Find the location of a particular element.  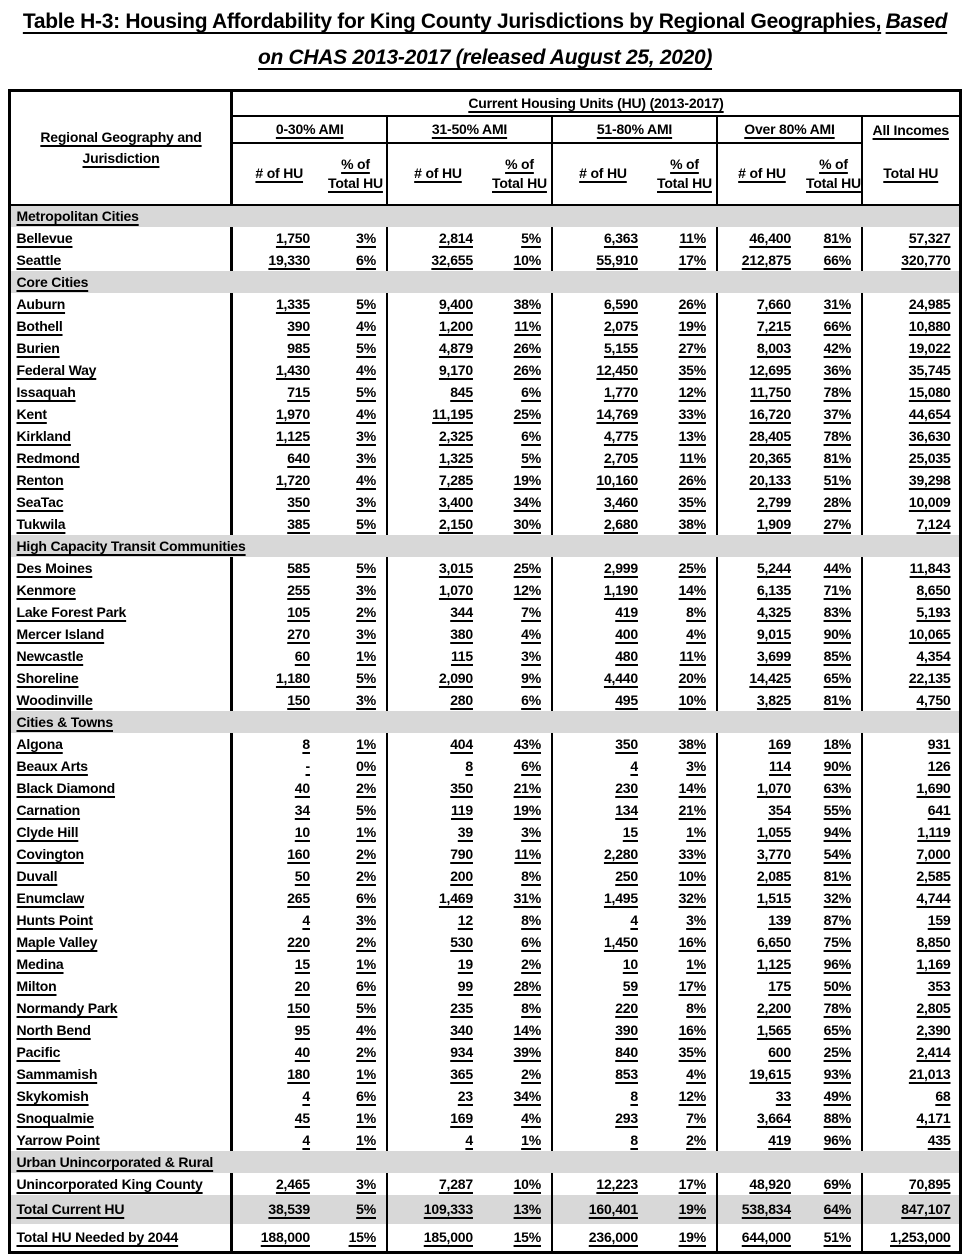

all-incomes-text: All Incomes is located at coordinates (911, 129).